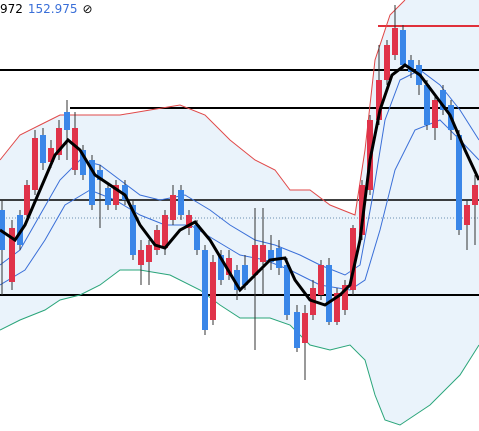 This screenshot has height=431, width=479. What do you see at coordinates (11, 9) in the screenshot?
I see `value: 972` at bounding box center [11, 9].